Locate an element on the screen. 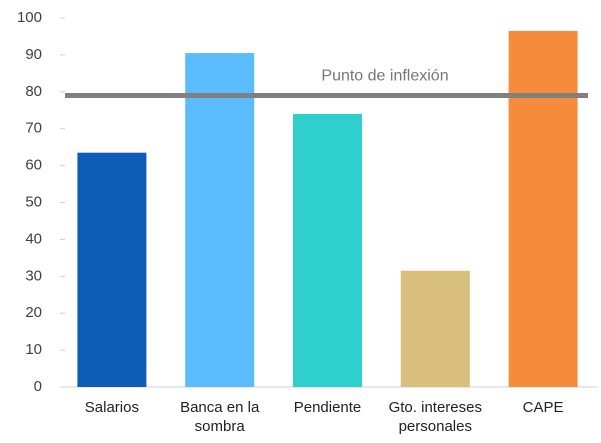  x-tick-label: CAPE is located at coordinates (543, 407).